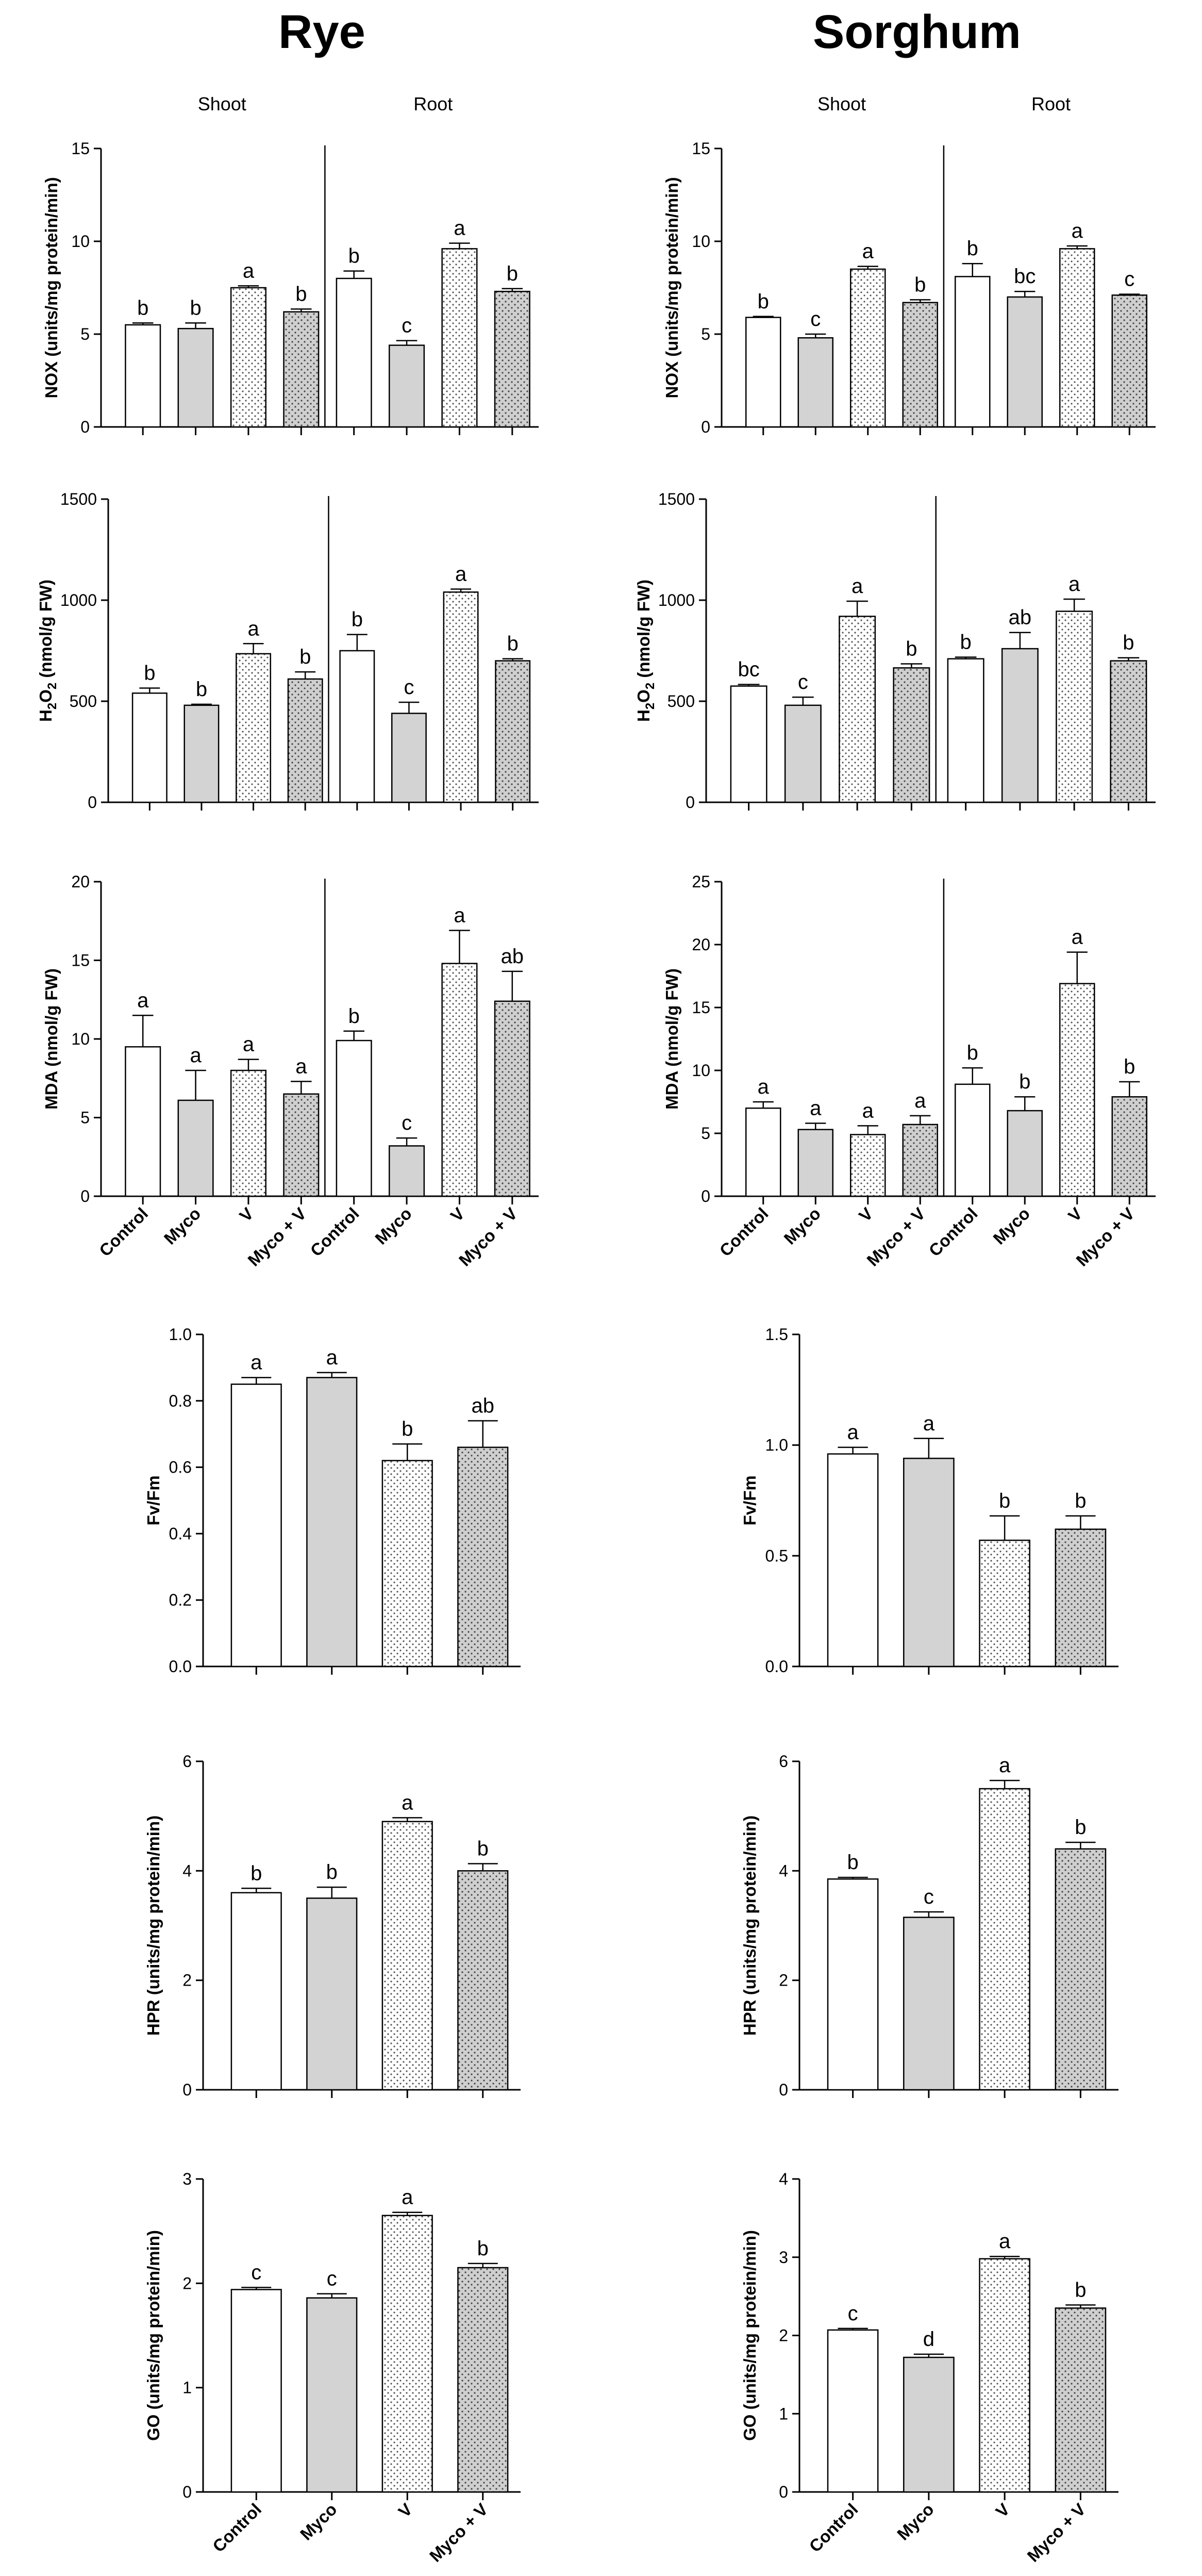 The width and height of the screenshot is (1202, 2576). I want to click on rye-hpr-chart: 0 2 4 6 HPR (units/mg protein/min) b b a b, so click(333, 1925).